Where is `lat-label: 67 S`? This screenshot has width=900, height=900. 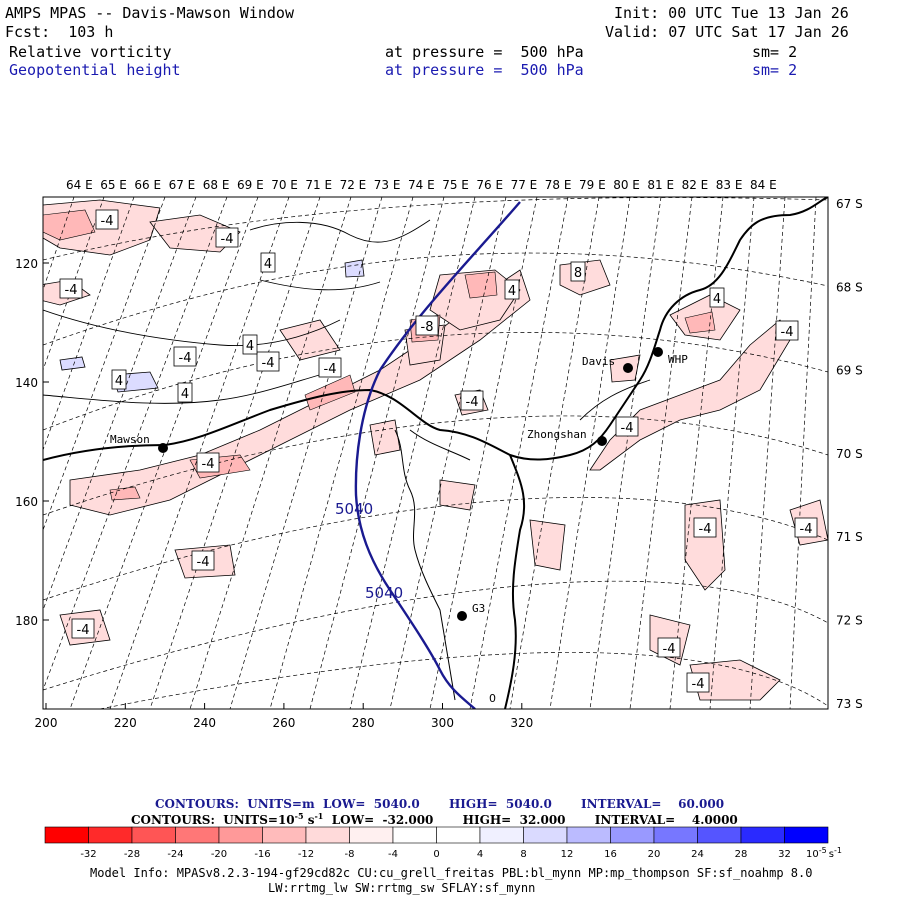 lat-label: 67 S is located at coordinates (849, 204).